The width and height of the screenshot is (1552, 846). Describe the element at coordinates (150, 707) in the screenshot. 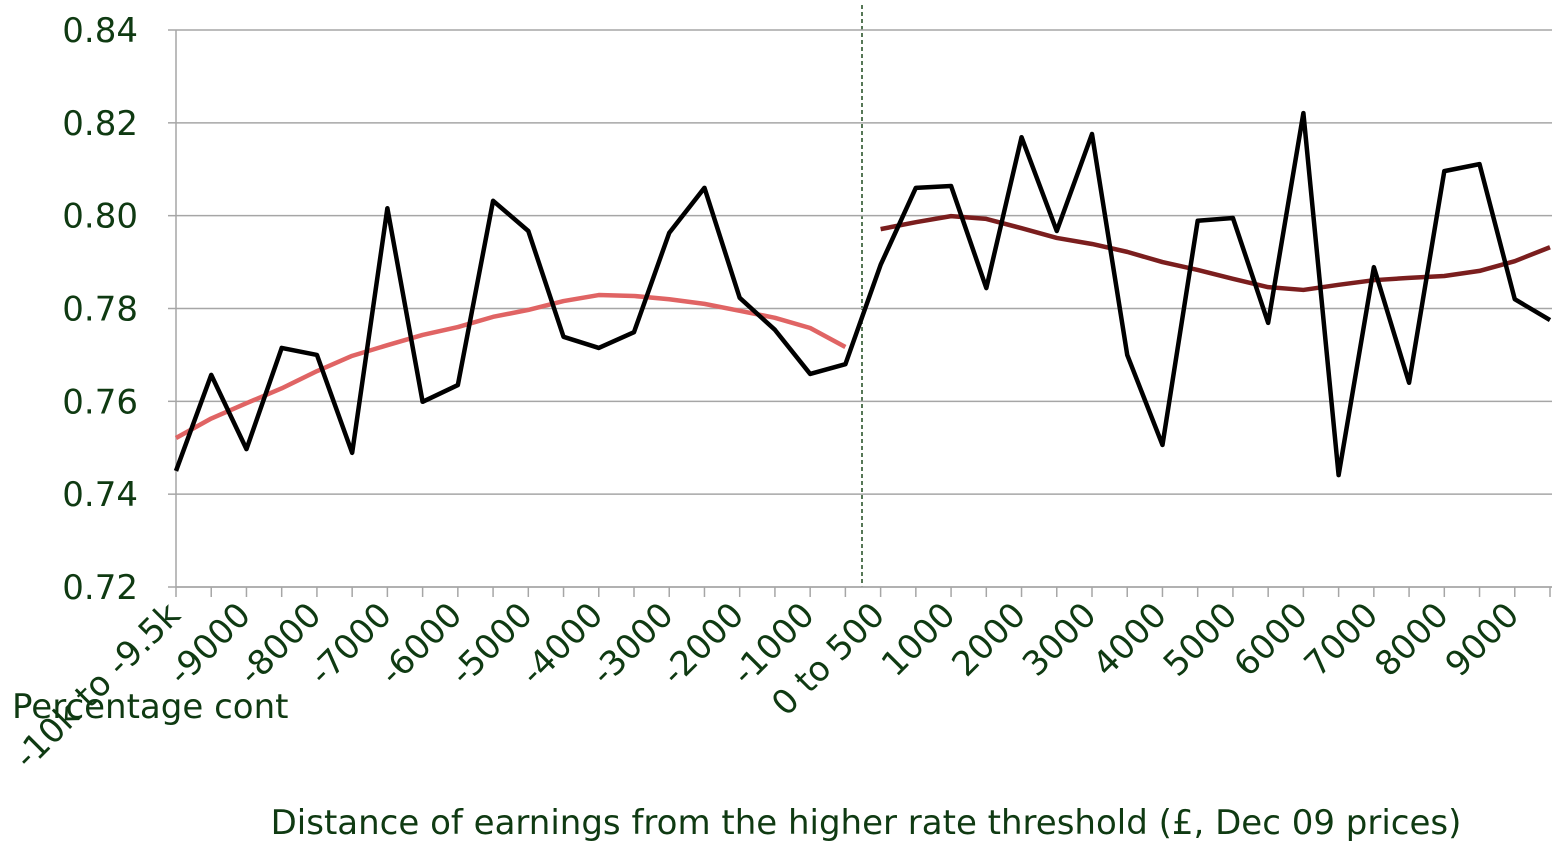

I see `clipped-label: Percentage cont` at that location.